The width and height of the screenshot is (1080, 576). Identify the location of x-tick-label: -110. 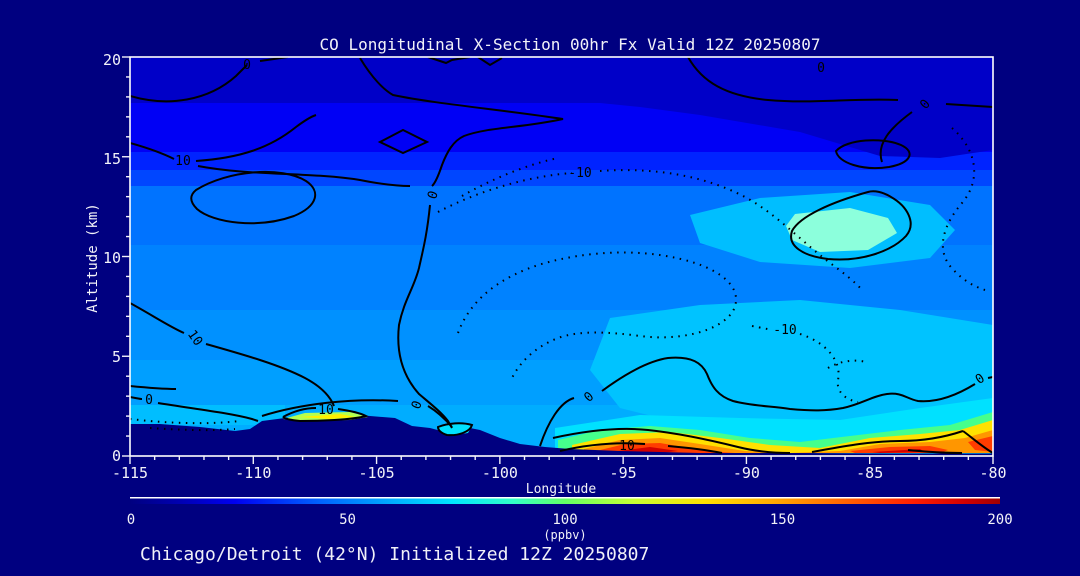
(253, 473).